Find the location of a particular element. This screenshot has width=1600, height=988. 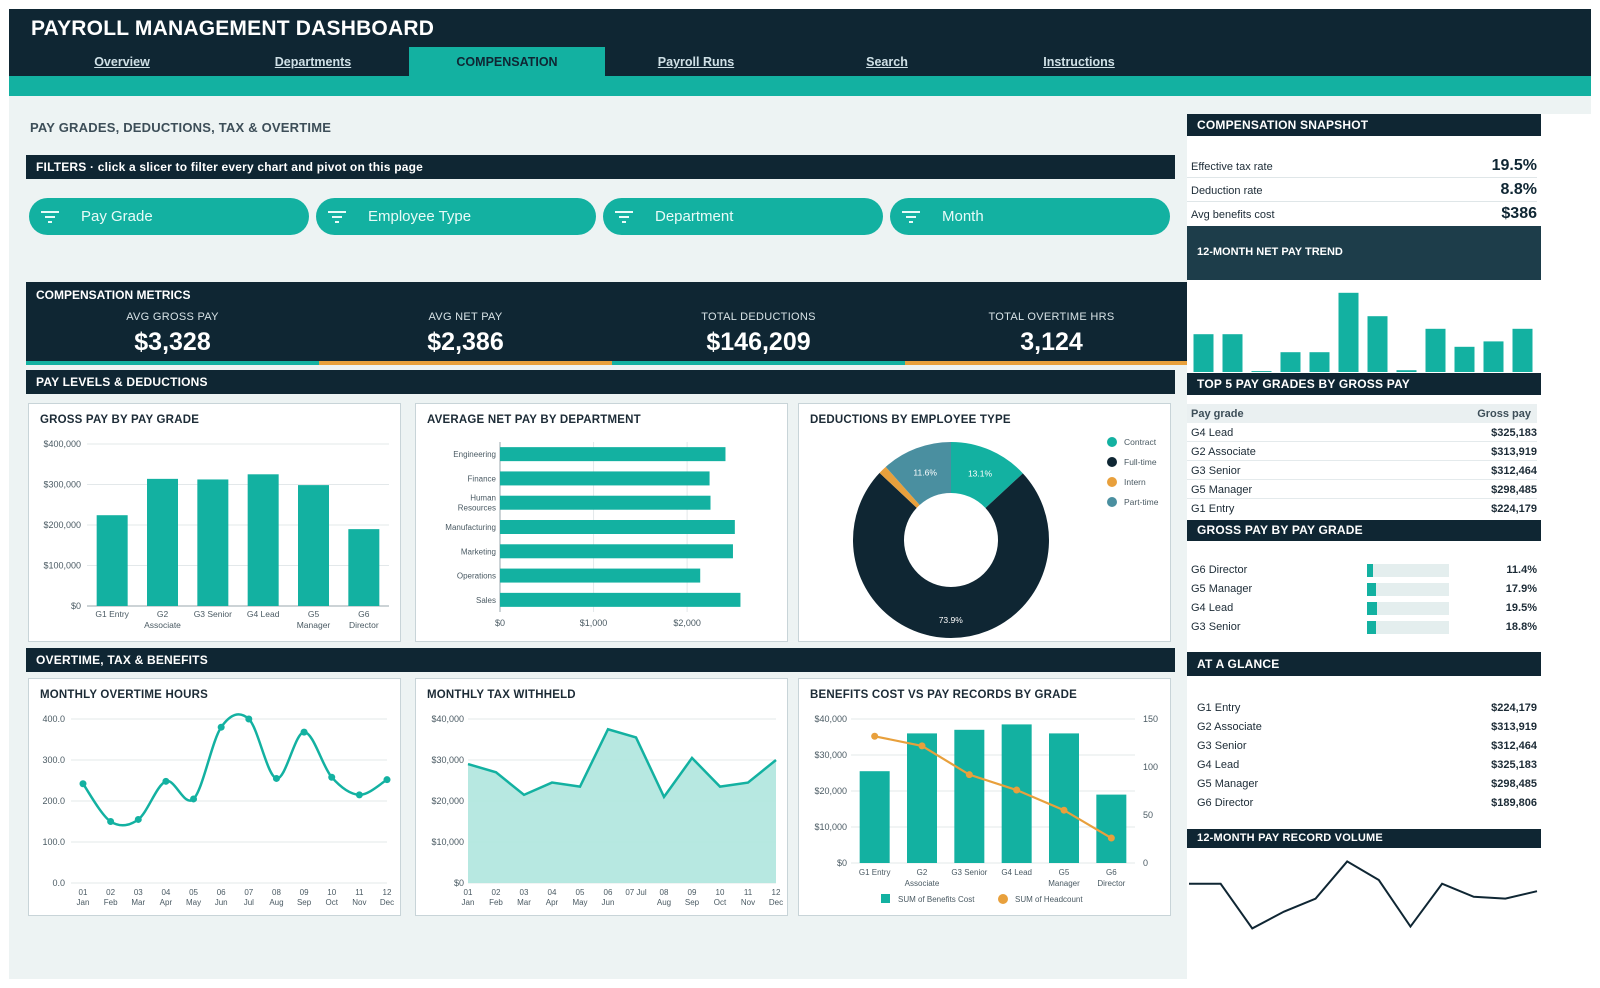

slice-part-time is located at coordinates (918, 473).